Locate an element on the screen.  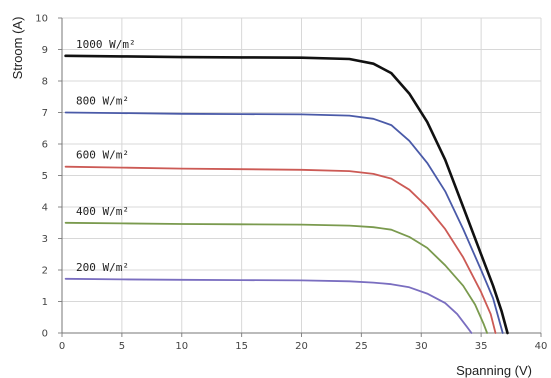
y-tick-label: 2 is located at coordinates (45, 271).